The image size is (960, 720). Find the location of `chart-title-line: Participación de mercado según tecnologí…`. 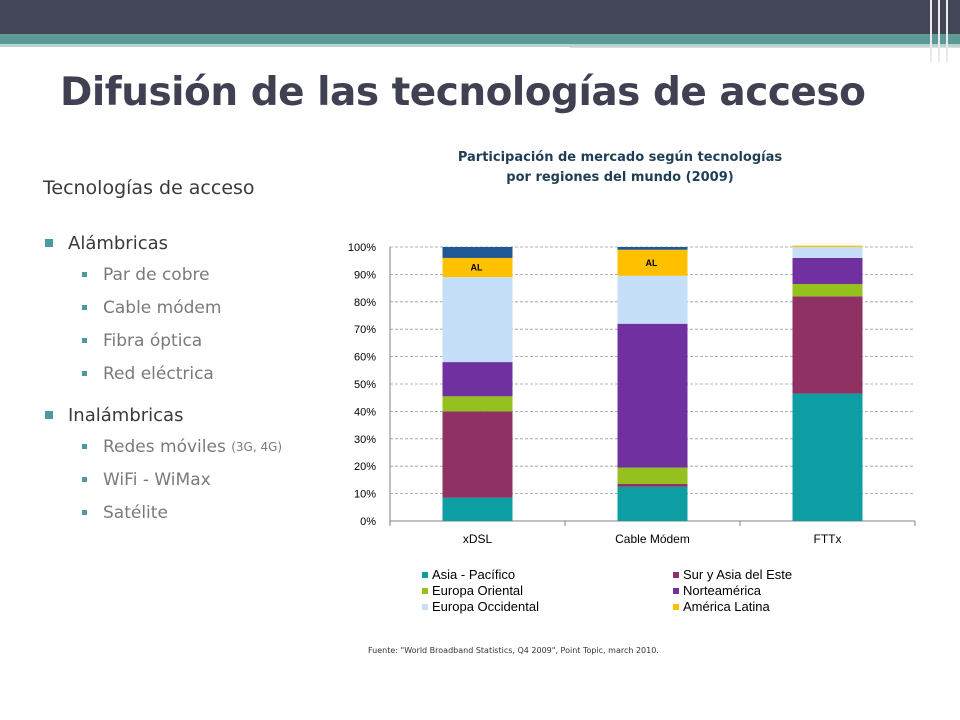

chart-title-line: Participación de mercado según tecnologí… is located at coordinates (620, 157).